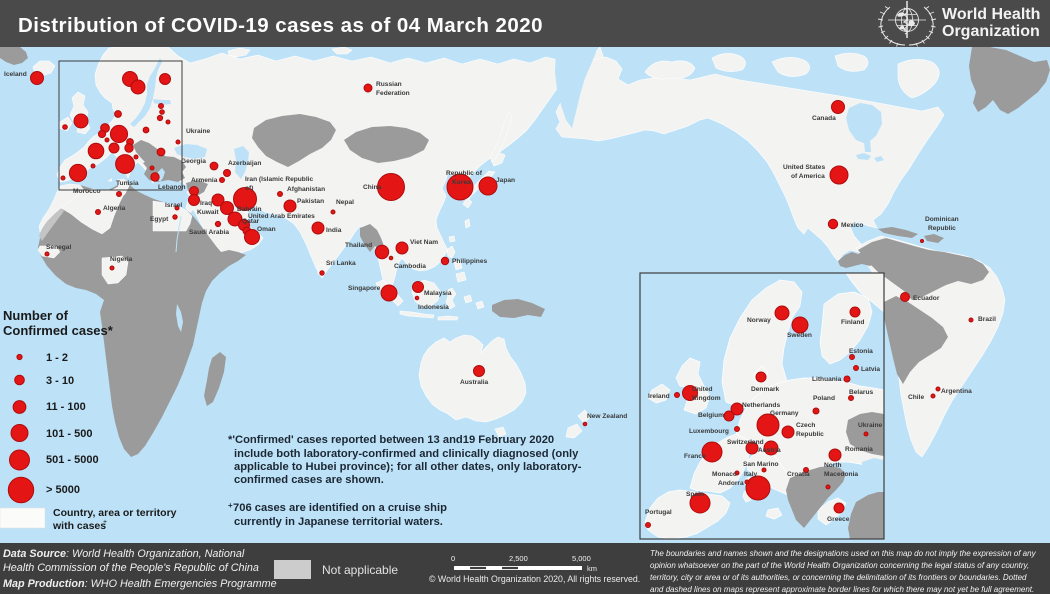 This screenshot has height=594, width=1050. I want to click on svg-text: Iceland, so click(15, 74).